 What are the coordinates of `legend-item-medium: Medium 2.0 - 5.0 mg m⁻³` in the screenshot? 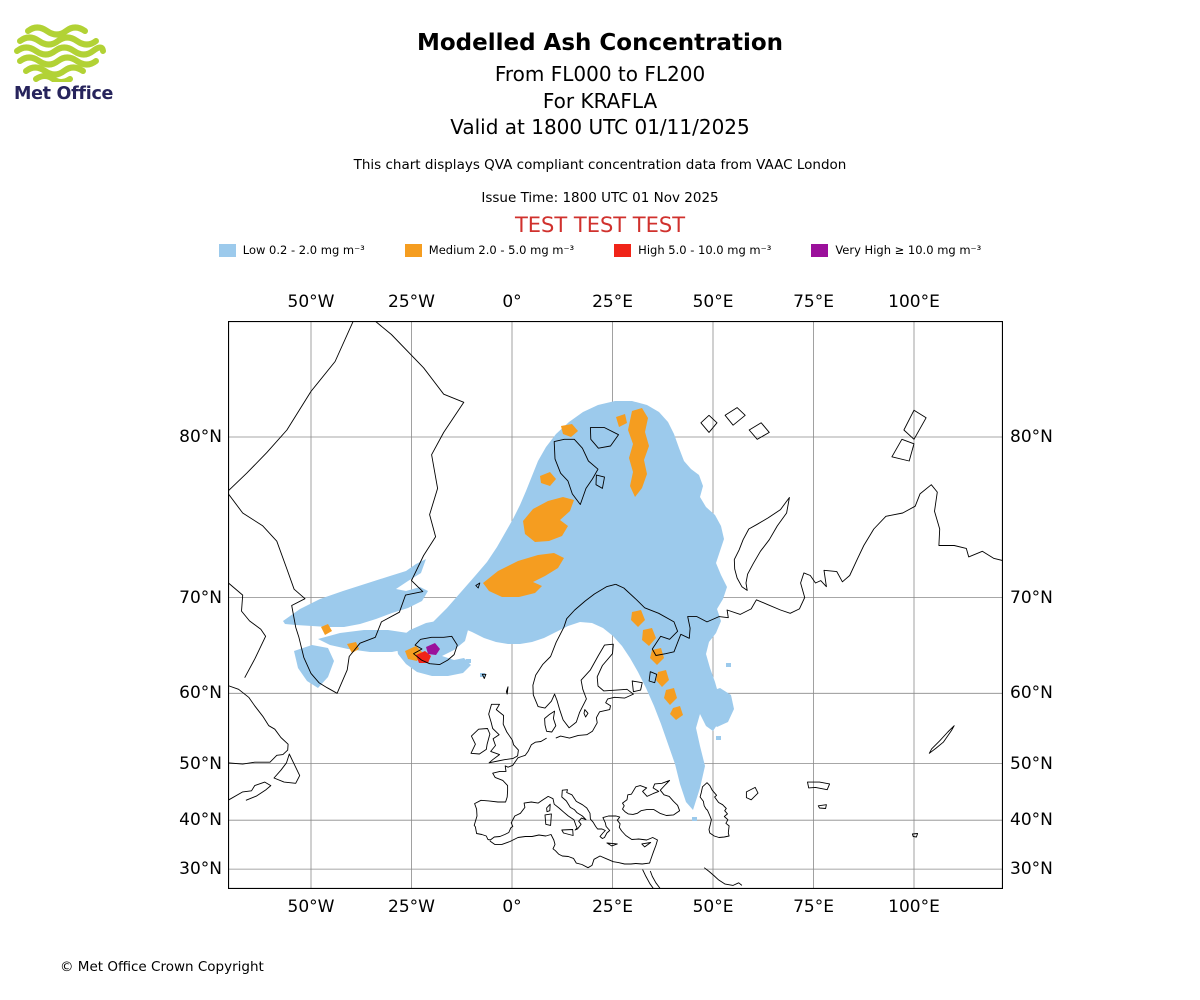 It's located at (489, 250).